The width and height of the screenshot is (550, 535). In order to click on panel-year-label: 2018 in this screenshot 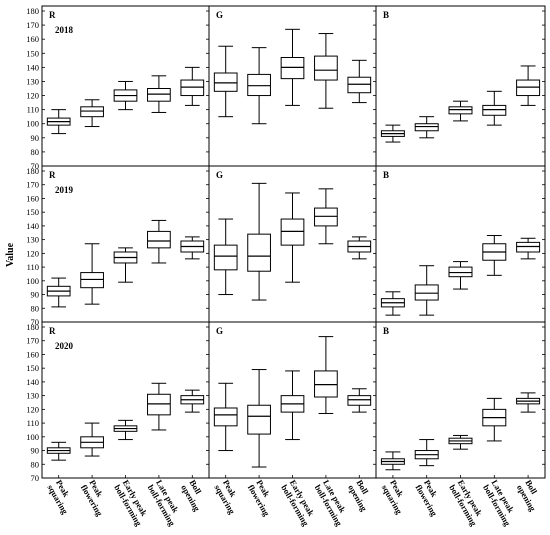, I will do `click(64, 30)`.